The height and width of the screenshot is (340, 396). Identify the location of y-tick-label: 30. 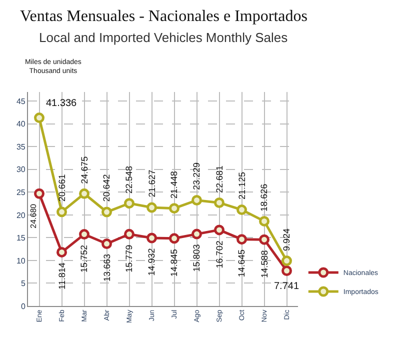
(21, 169).